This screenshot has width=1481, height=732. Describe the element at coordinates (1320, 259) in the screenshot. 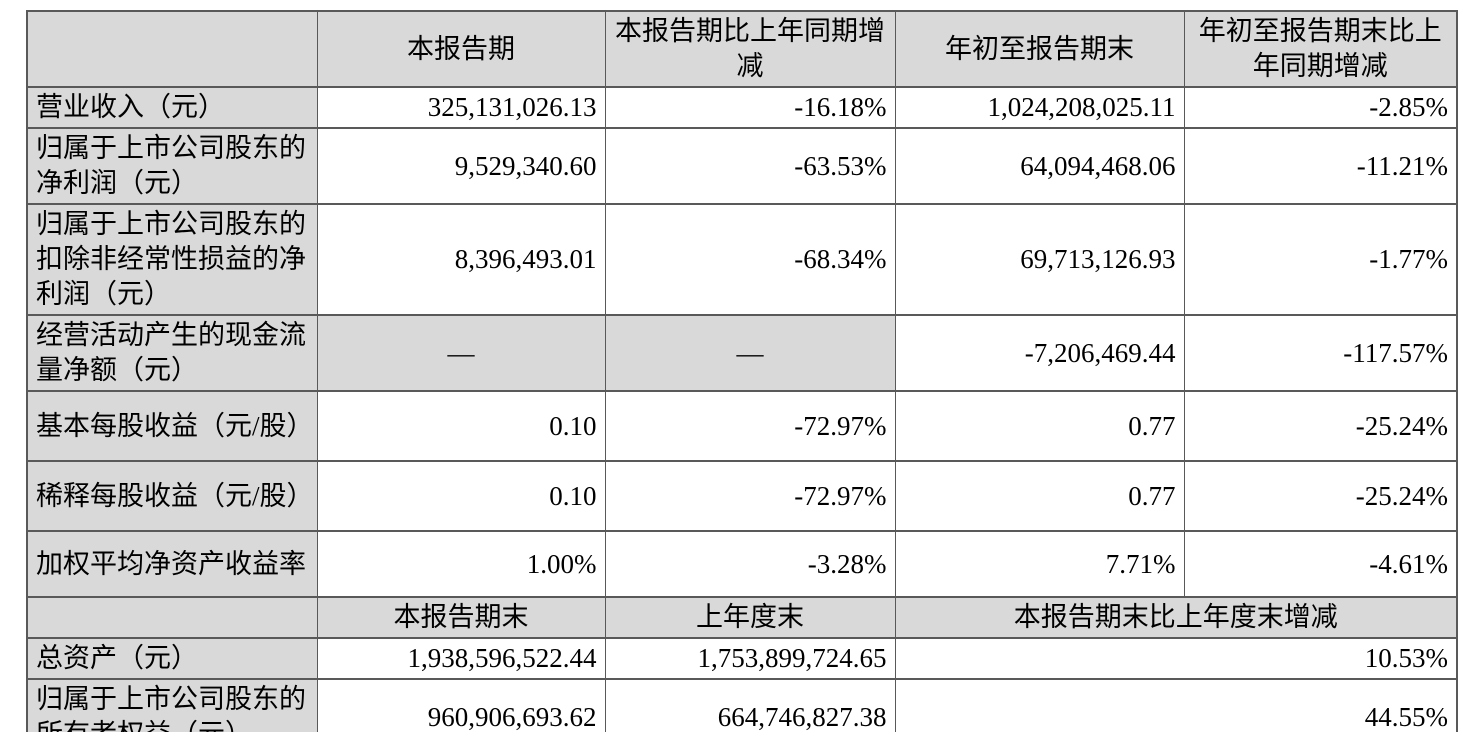

I see `metric-value: -1.77%` at that location.